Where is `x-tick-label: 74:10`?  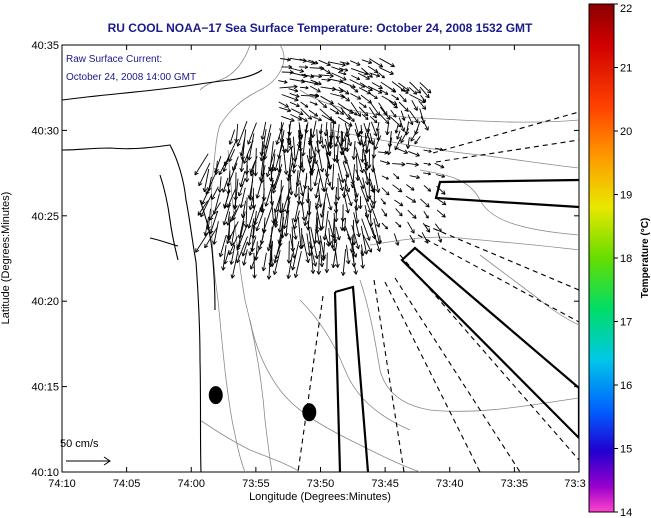
x-tick-label: 74:10 is located at coordinates (62, 484).